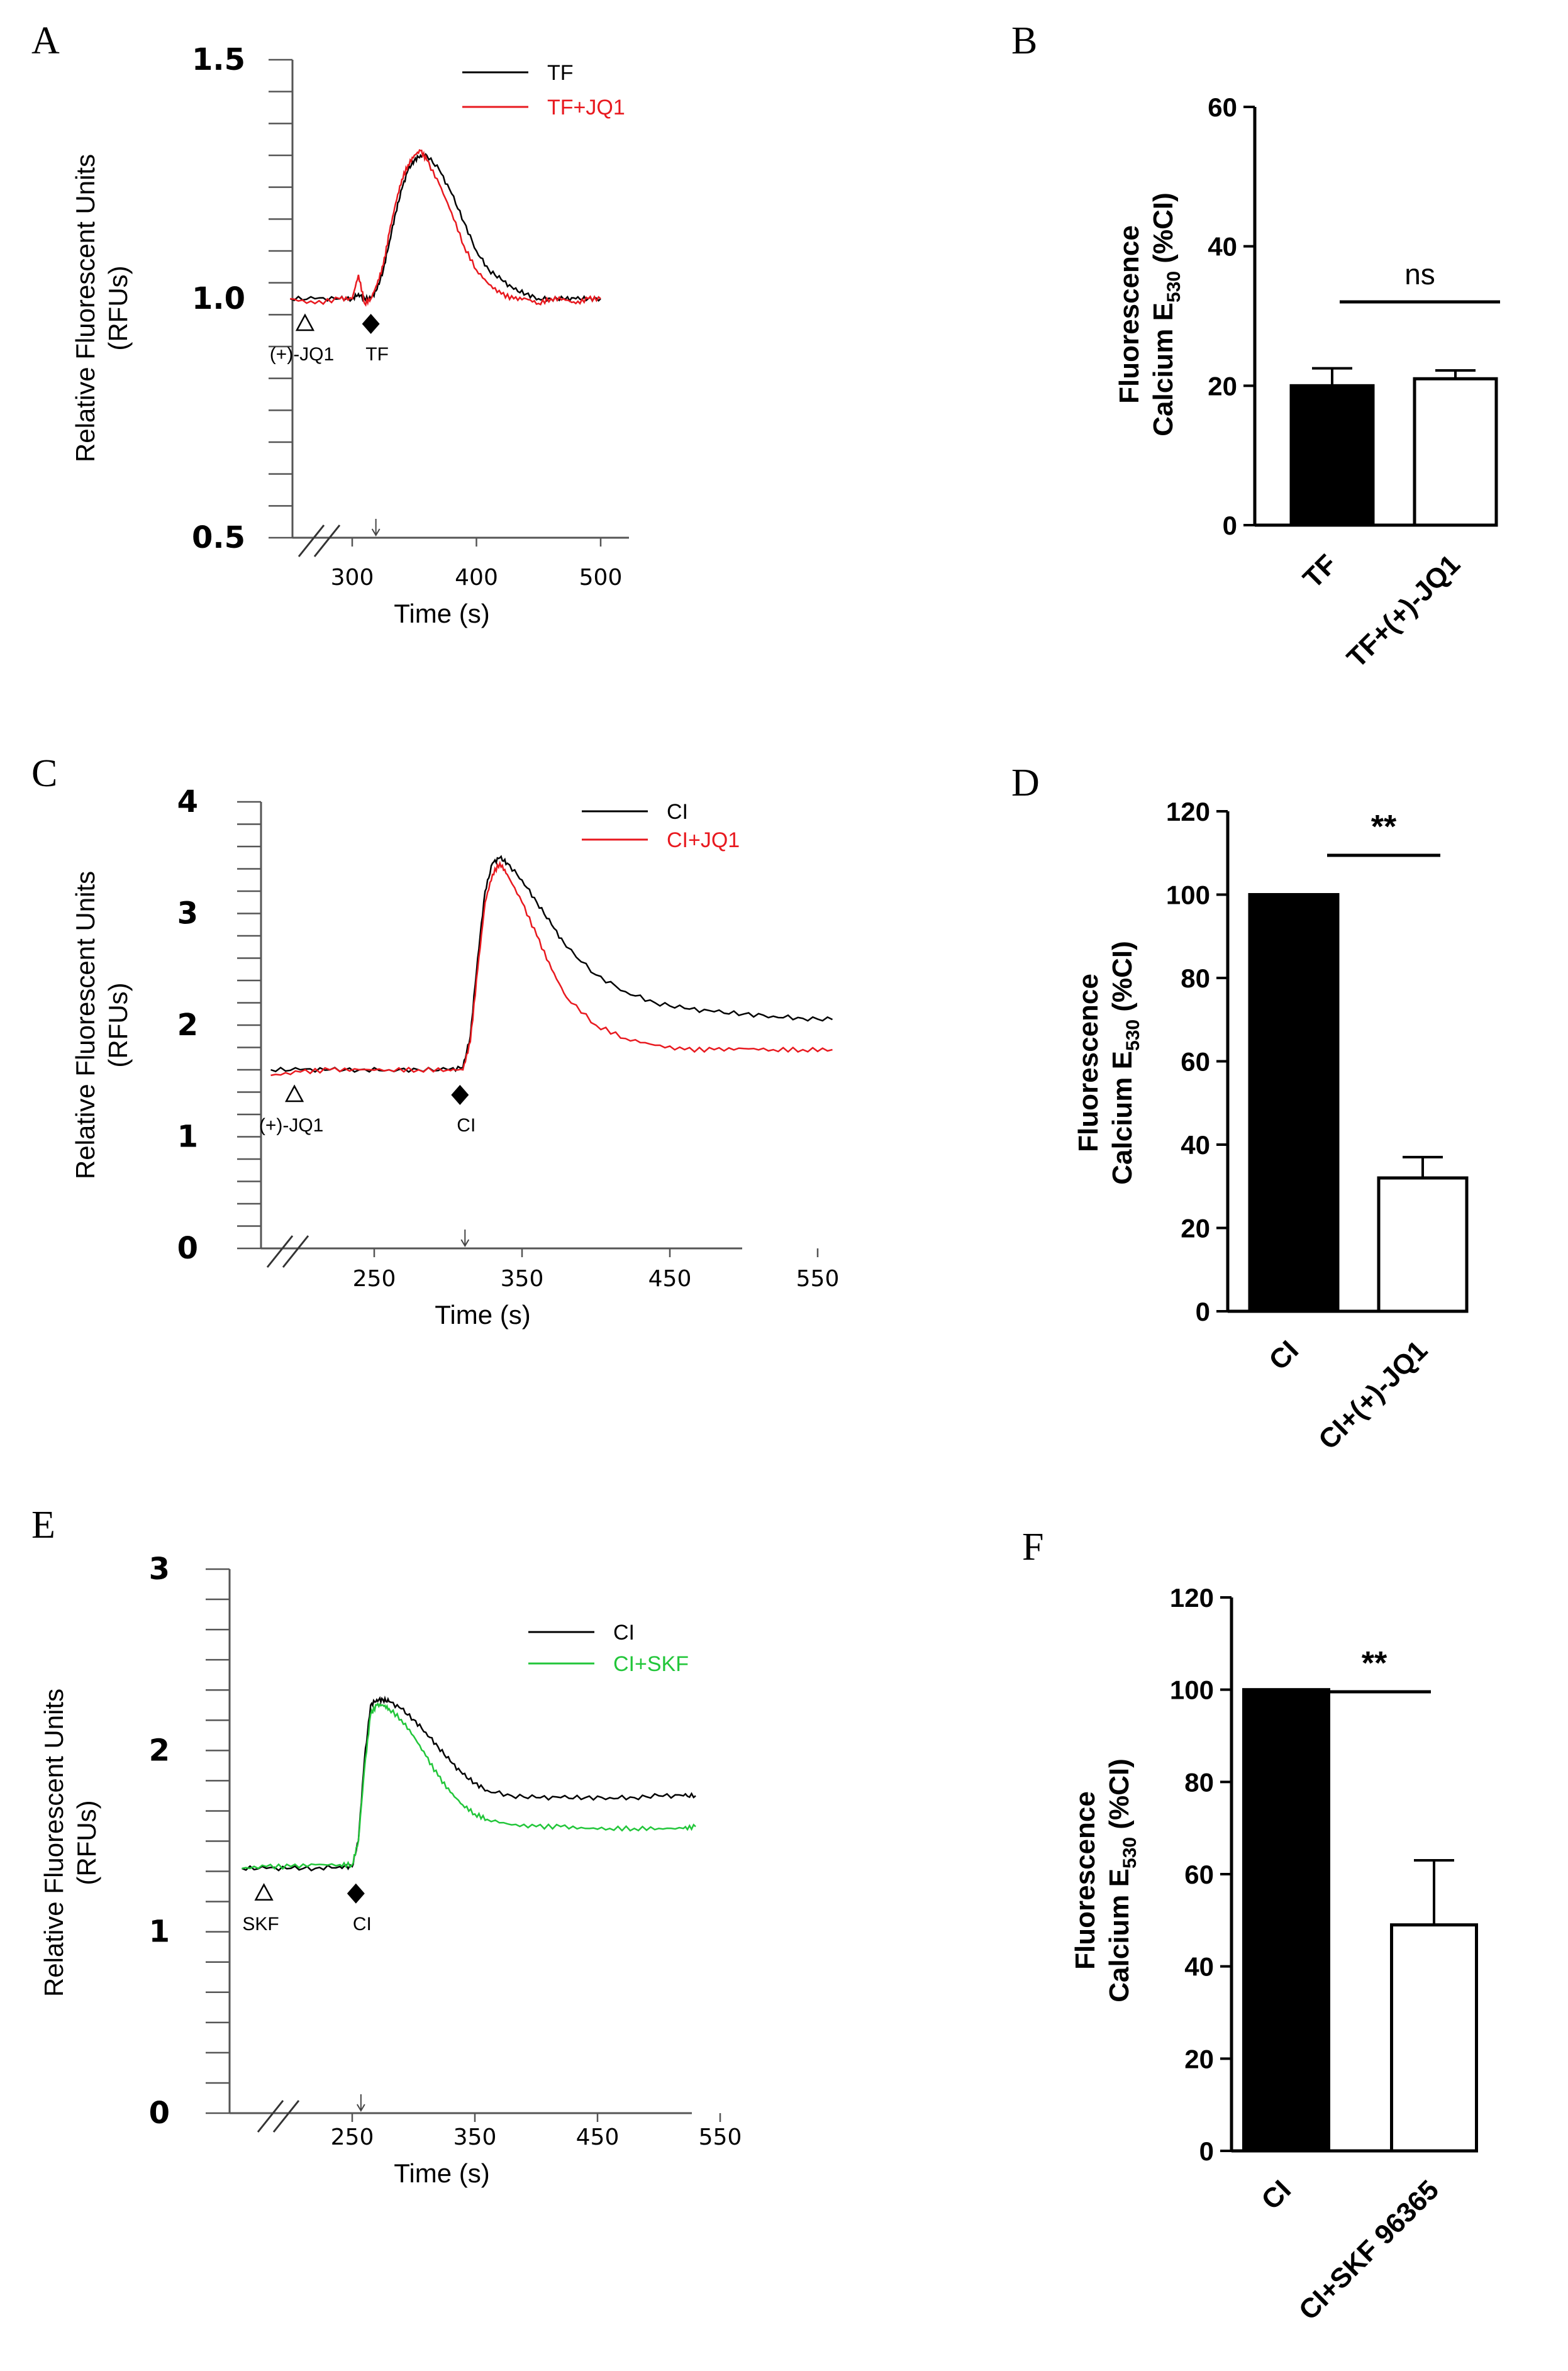 This screenshot has height=2371, width=1568. What do you see at coordinates (651, 1664) in the screenshot?
I see `legend-label: CI+SKF` at bounding box center [651, 1664].